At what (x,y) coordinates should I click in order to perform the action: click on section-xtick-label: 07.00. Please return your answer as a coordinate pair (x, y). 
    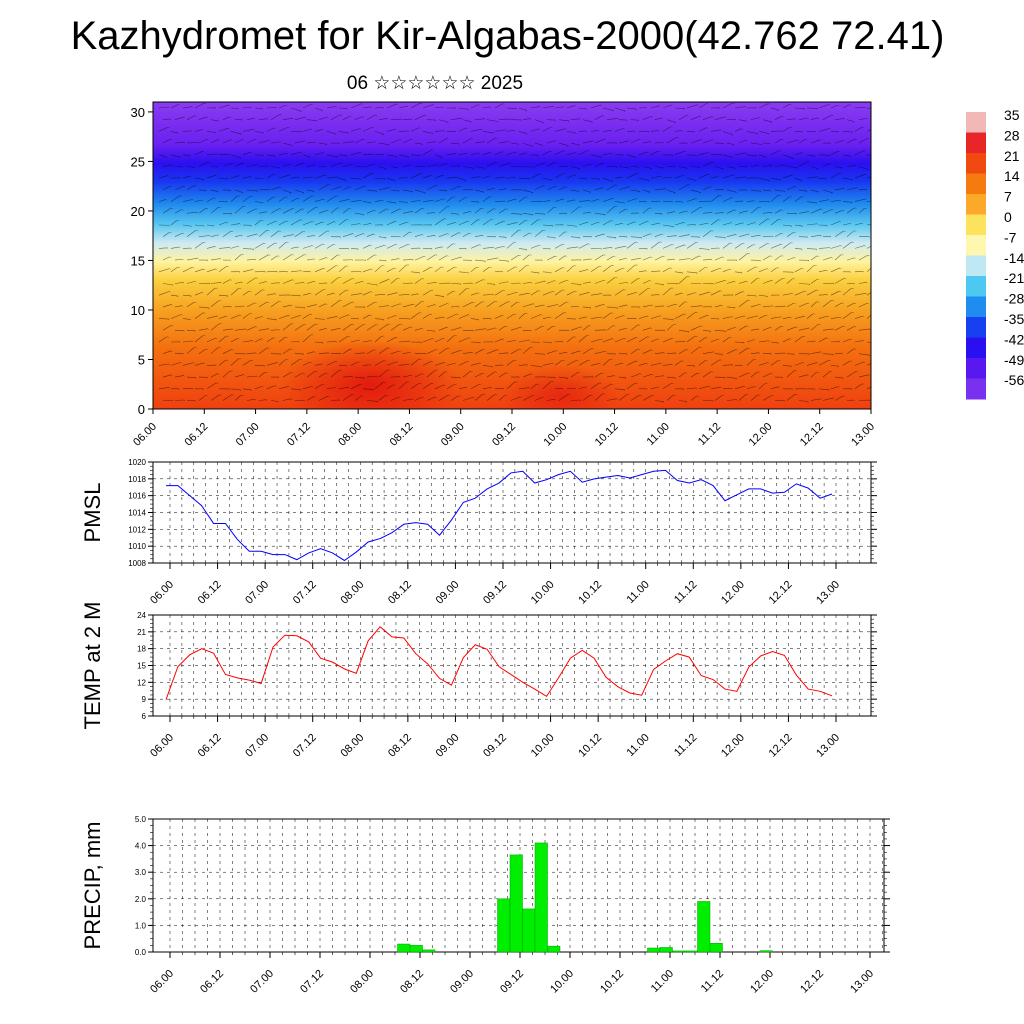
    Looking at the image, I should click on (248, 435).